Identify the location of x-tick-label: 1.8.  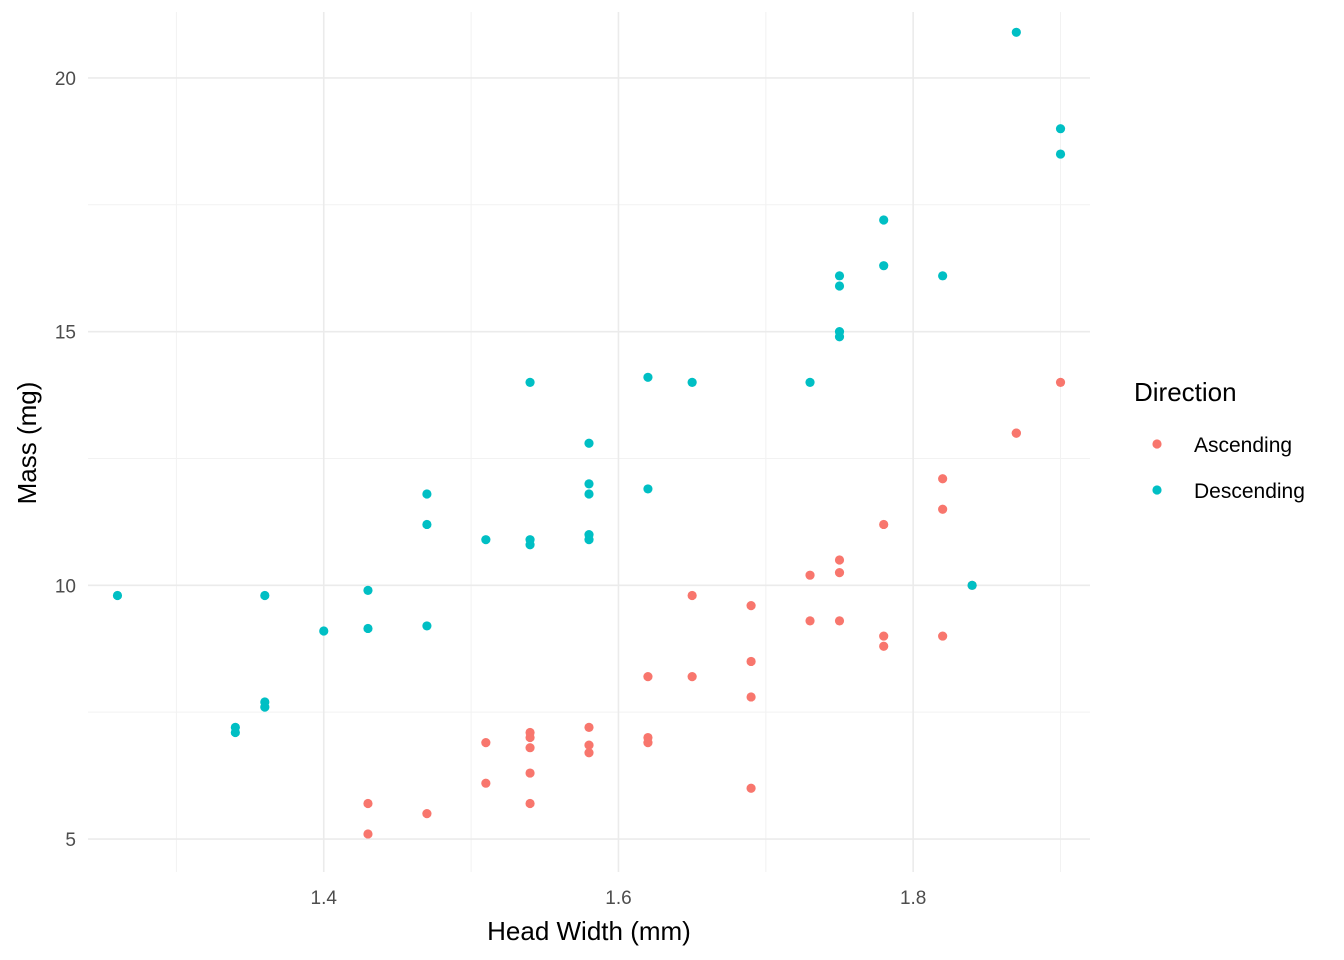
(913, 898).